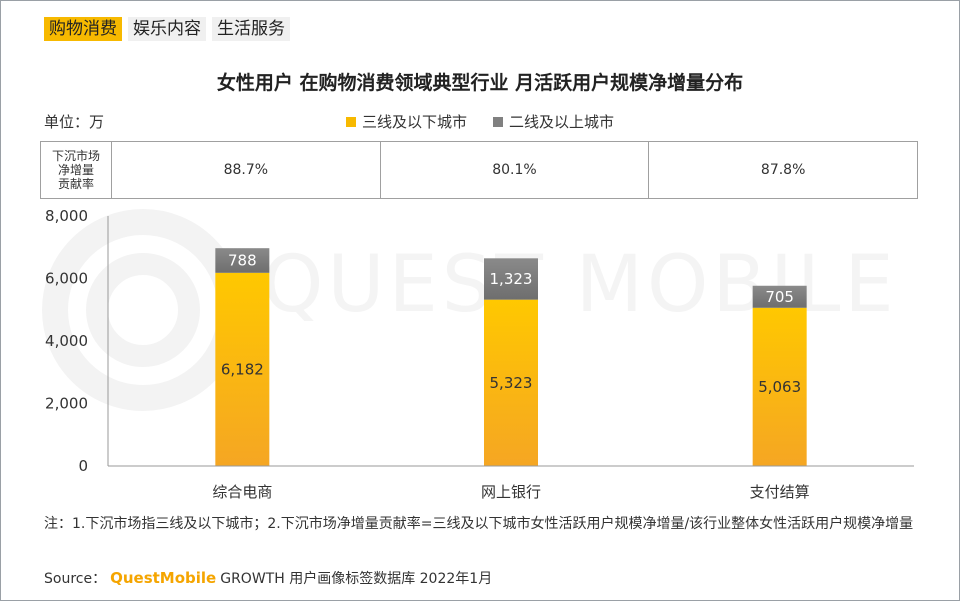 The height and width of the screenshot is (601, 960). I want to click on y-tick-label: 2,000, so click(66, 404).